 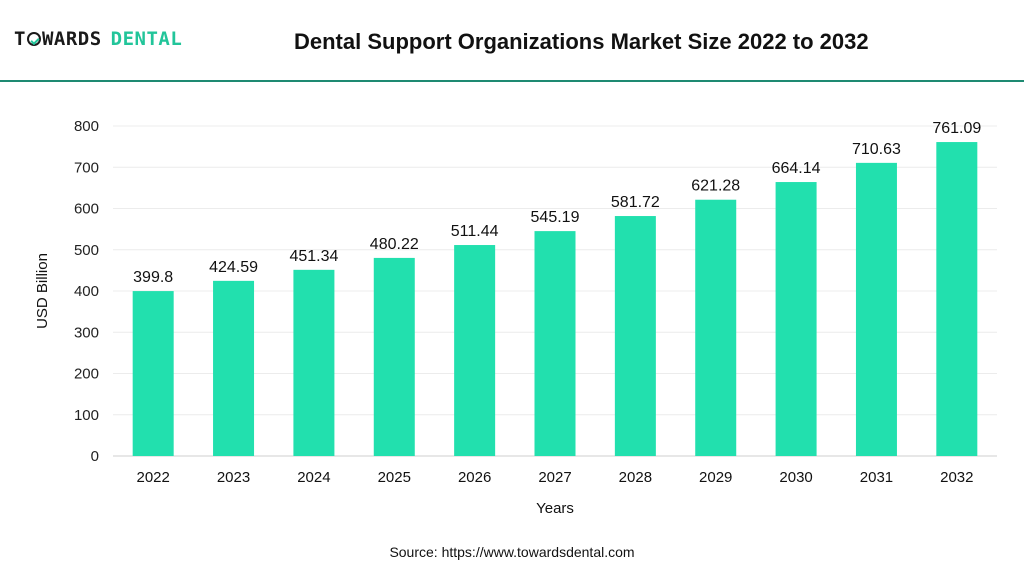 What do you see at coordinates (555, 508) in the screenshot?
I see `x-axis-title: Years` at bounding box center [555, 508].